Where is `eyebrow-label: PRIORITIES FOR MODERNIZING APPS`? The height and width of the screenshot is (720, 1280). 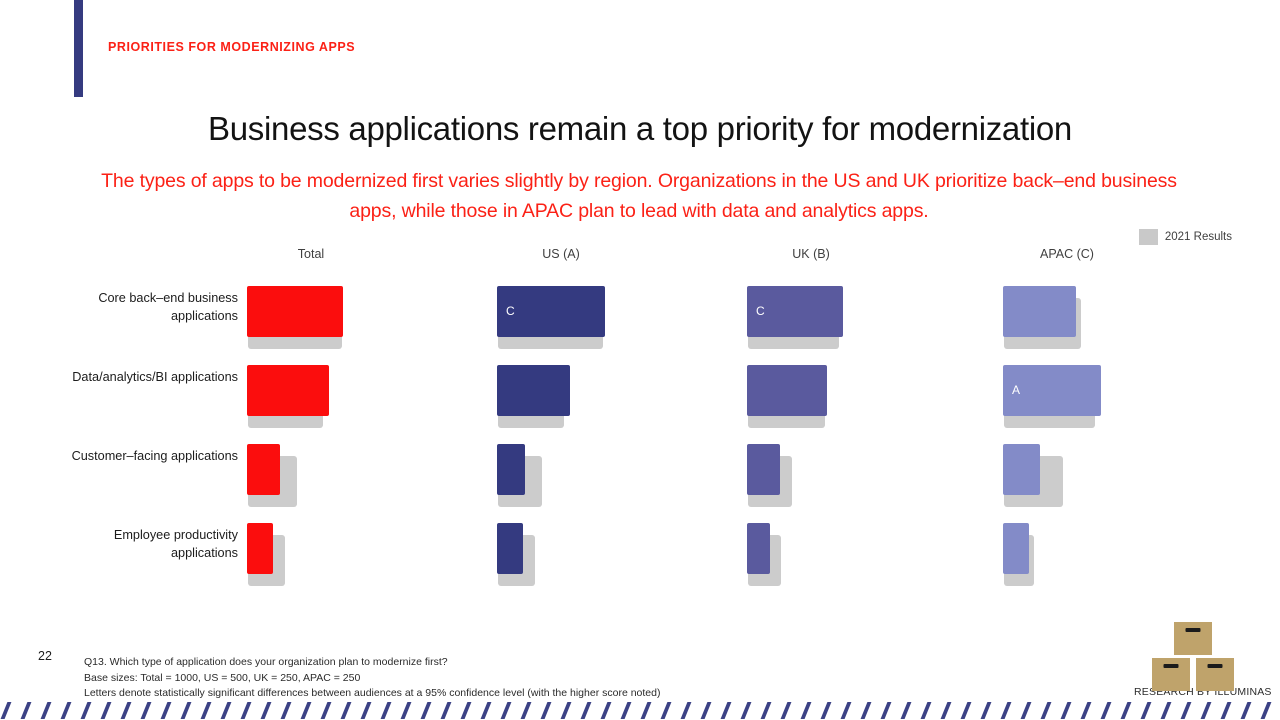
eyebrow-label: PRIORITIES FOR MODERNIZING APPS is located at coordinates (232, 47).